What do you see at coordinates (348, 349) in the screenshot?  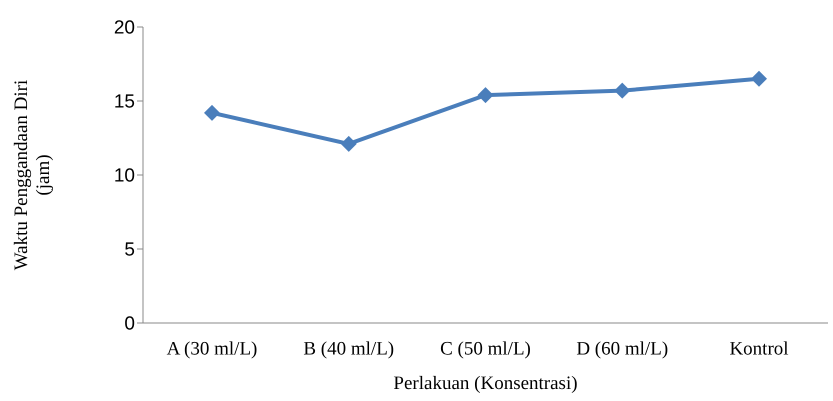 I see `x-tick-label: B (40 ml/L)` at bounding box center [348, 349].